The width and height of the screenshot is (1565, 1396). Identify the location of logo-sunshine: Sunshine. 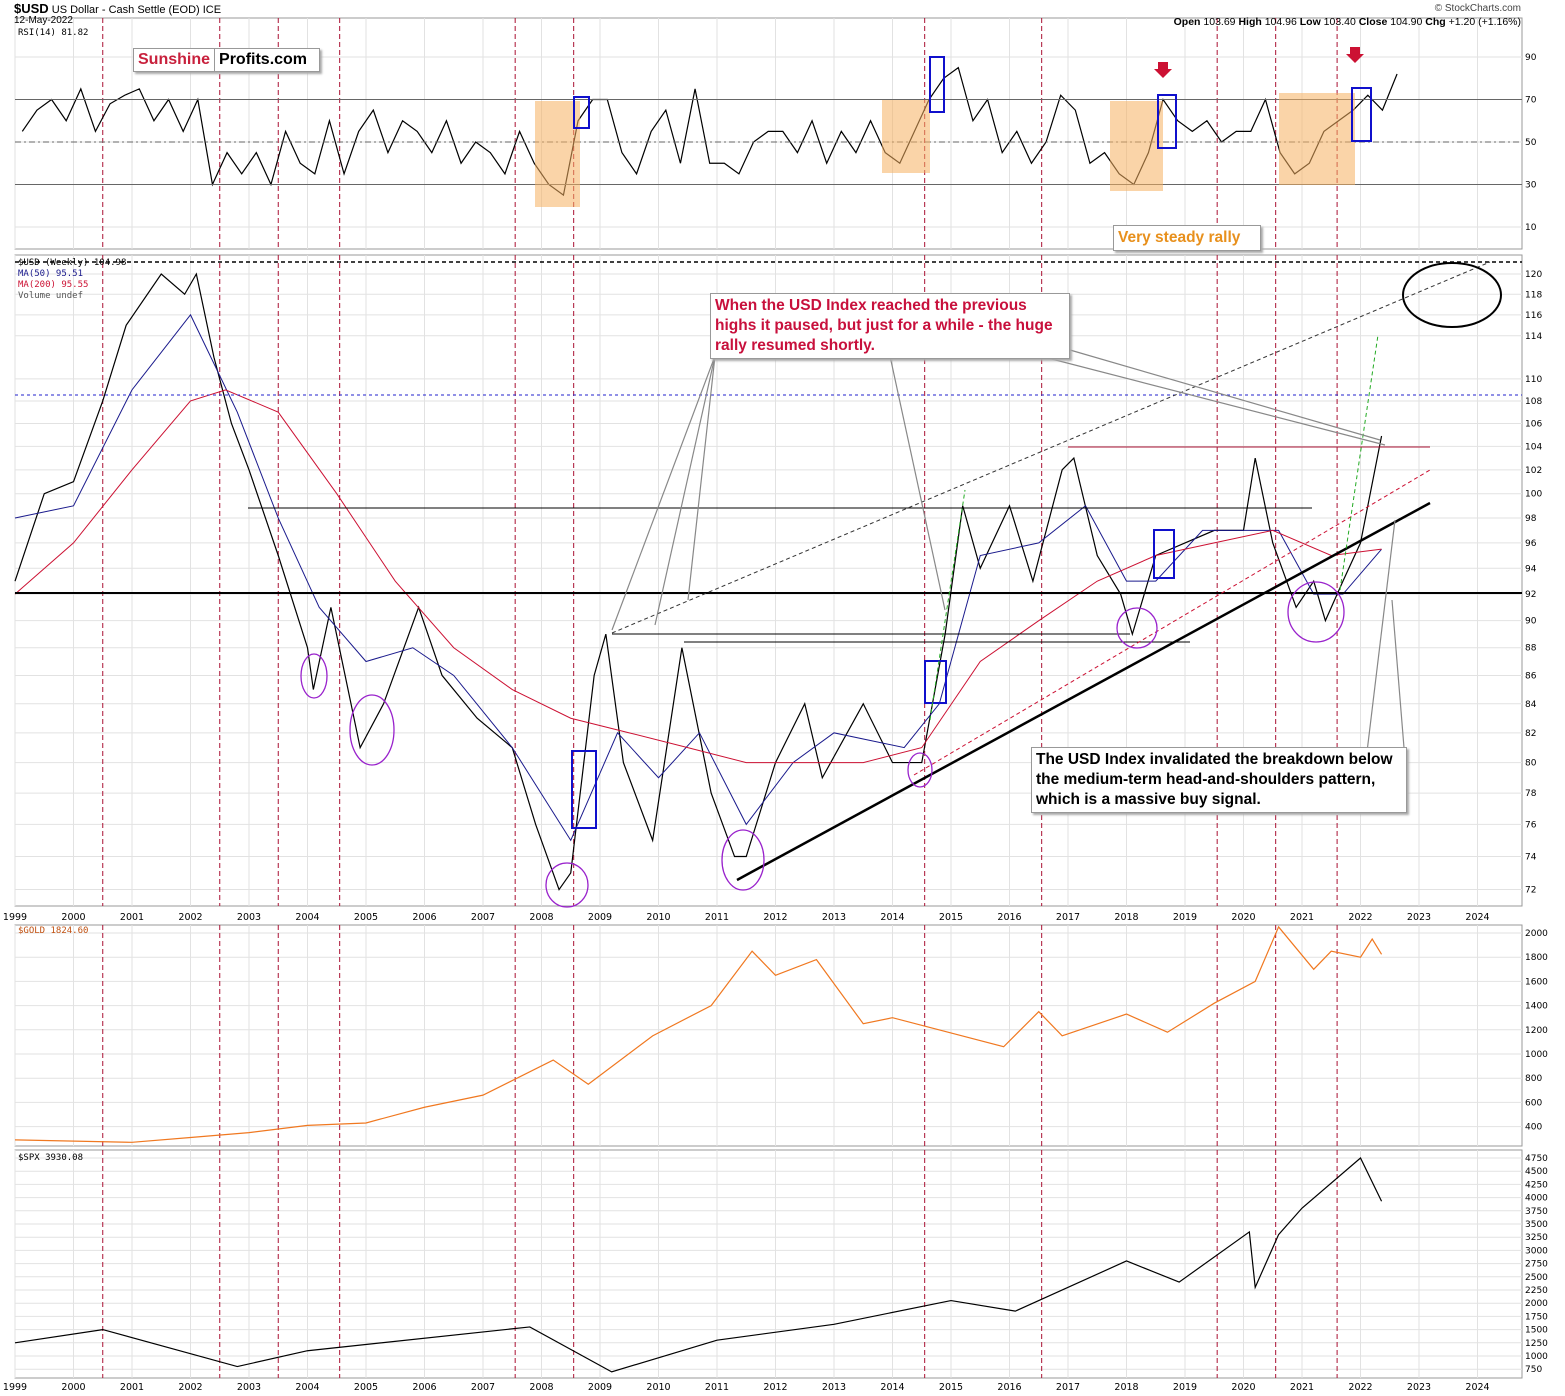
(175, 60).